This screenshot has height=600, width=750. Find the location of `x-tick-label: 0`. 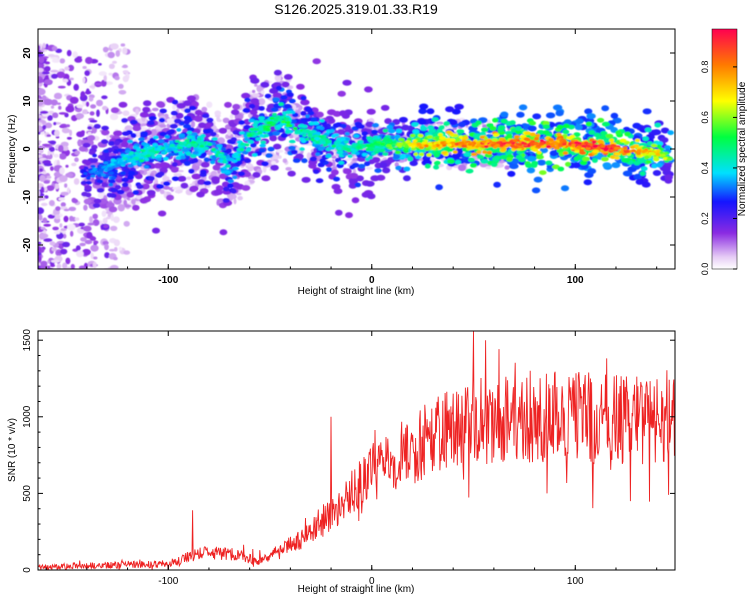

x-tick-label: 0 is located at coordinates (372, 581).